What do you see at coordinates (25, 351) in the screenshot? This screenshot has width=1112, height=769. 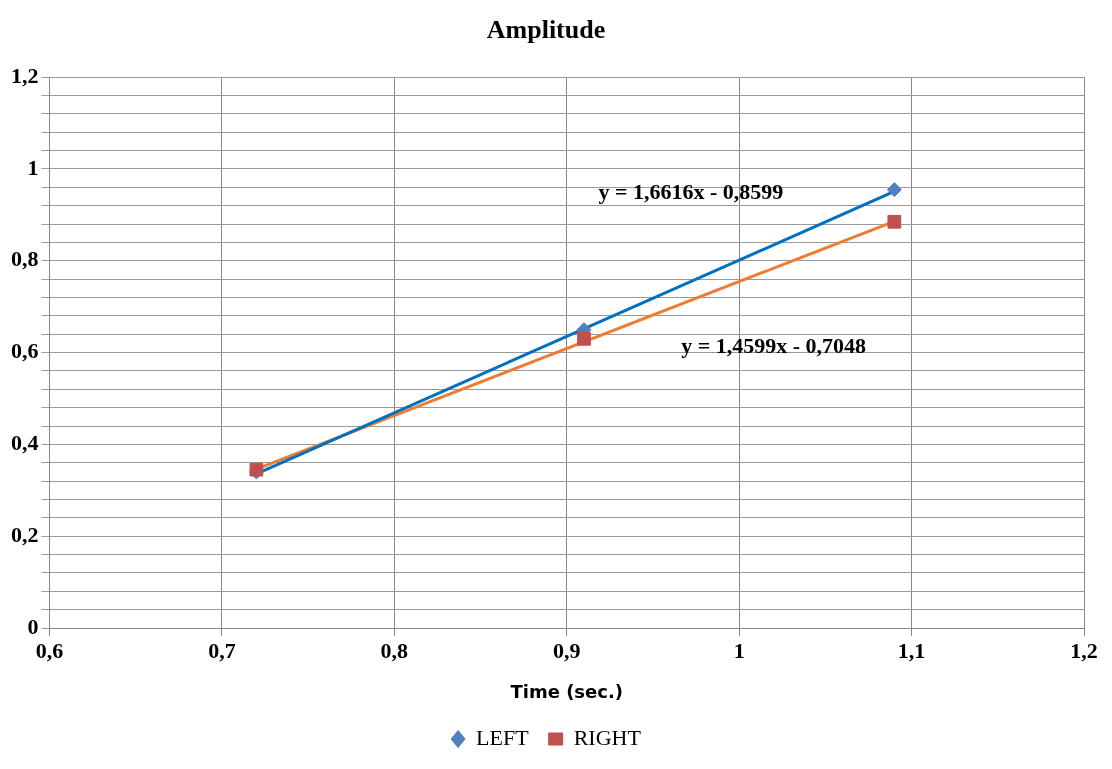 I see `y-tick-label: 0,6` at bounding box center [25, 351].